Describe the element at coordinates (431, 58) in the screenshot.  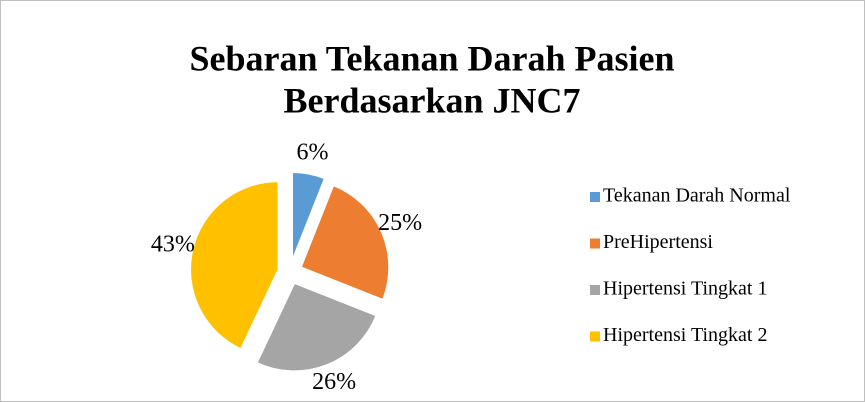
I see `chart-title: Sebaran Tekanan Darah Pasien` at that location.